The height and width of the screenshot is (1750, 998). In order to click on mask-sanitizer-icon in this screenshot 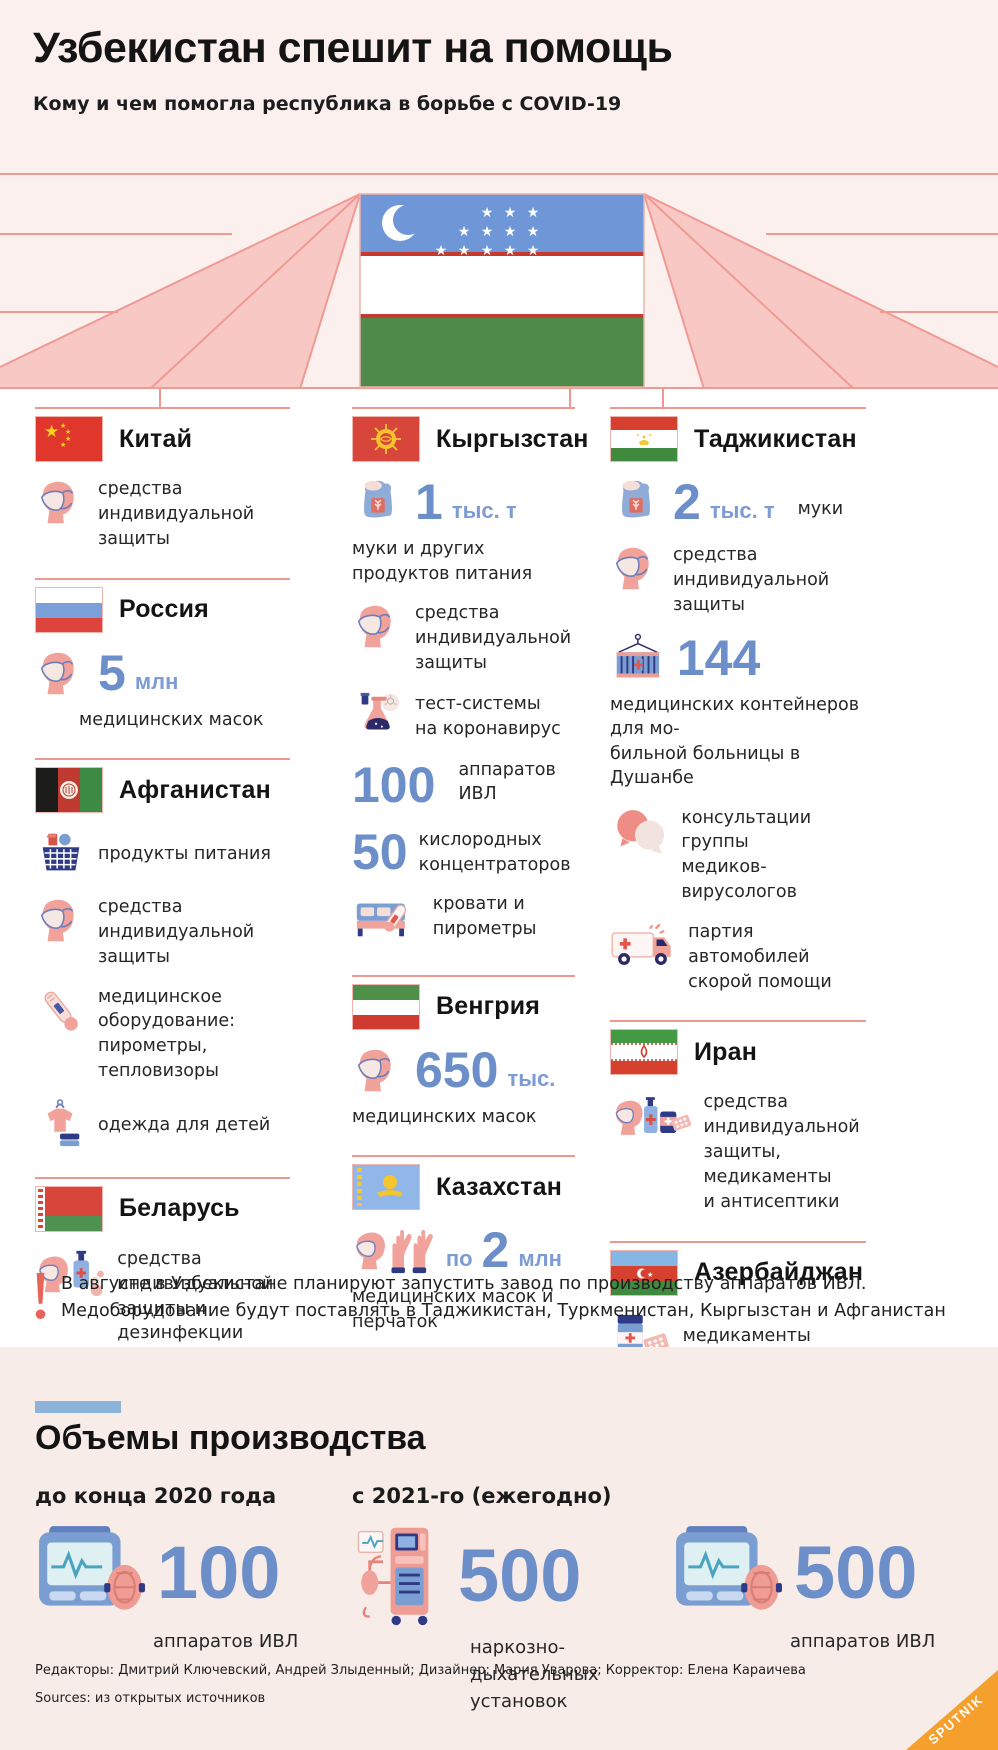, I will do `click(70, 1296)`.